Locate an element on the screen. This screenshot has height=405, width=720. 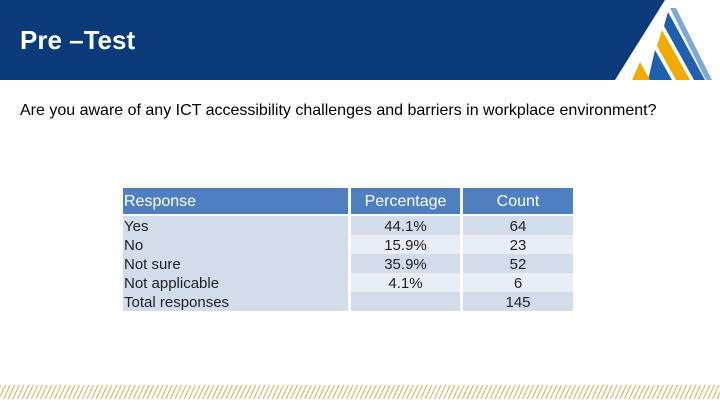
header-cell-count is located at coordinates (518, 201).